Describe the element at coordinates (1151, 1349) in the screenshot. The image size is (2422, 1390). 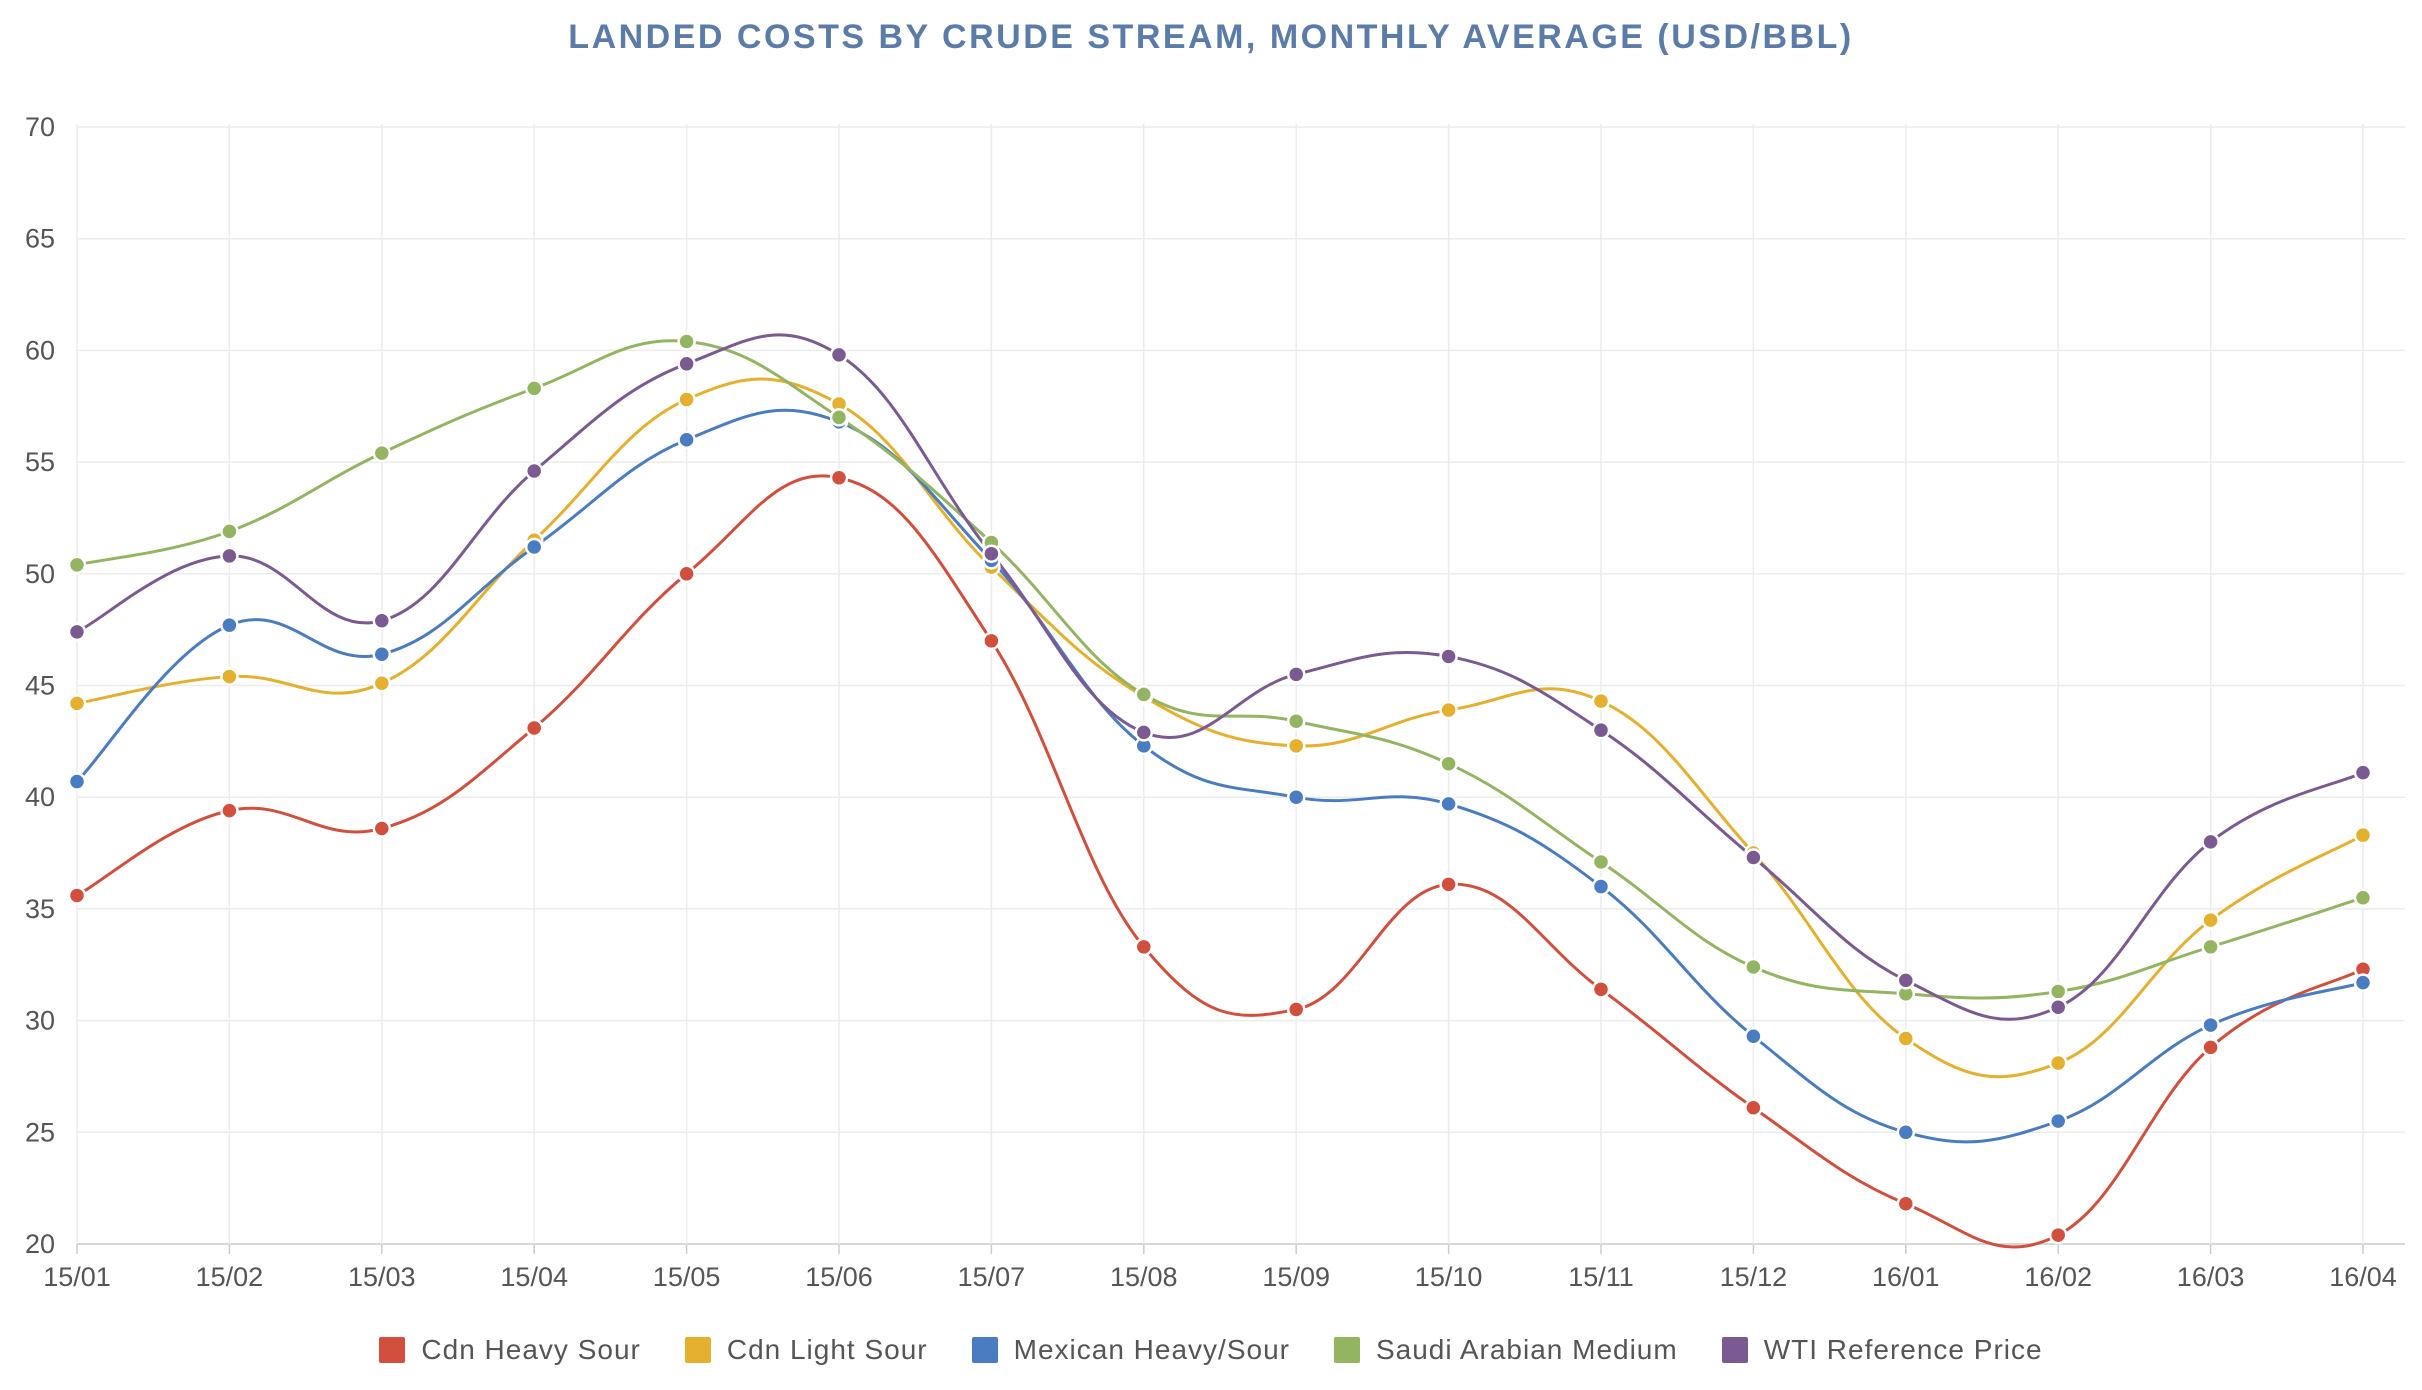
I see `legend-label: Mexican Heavy/Sour` at that location.